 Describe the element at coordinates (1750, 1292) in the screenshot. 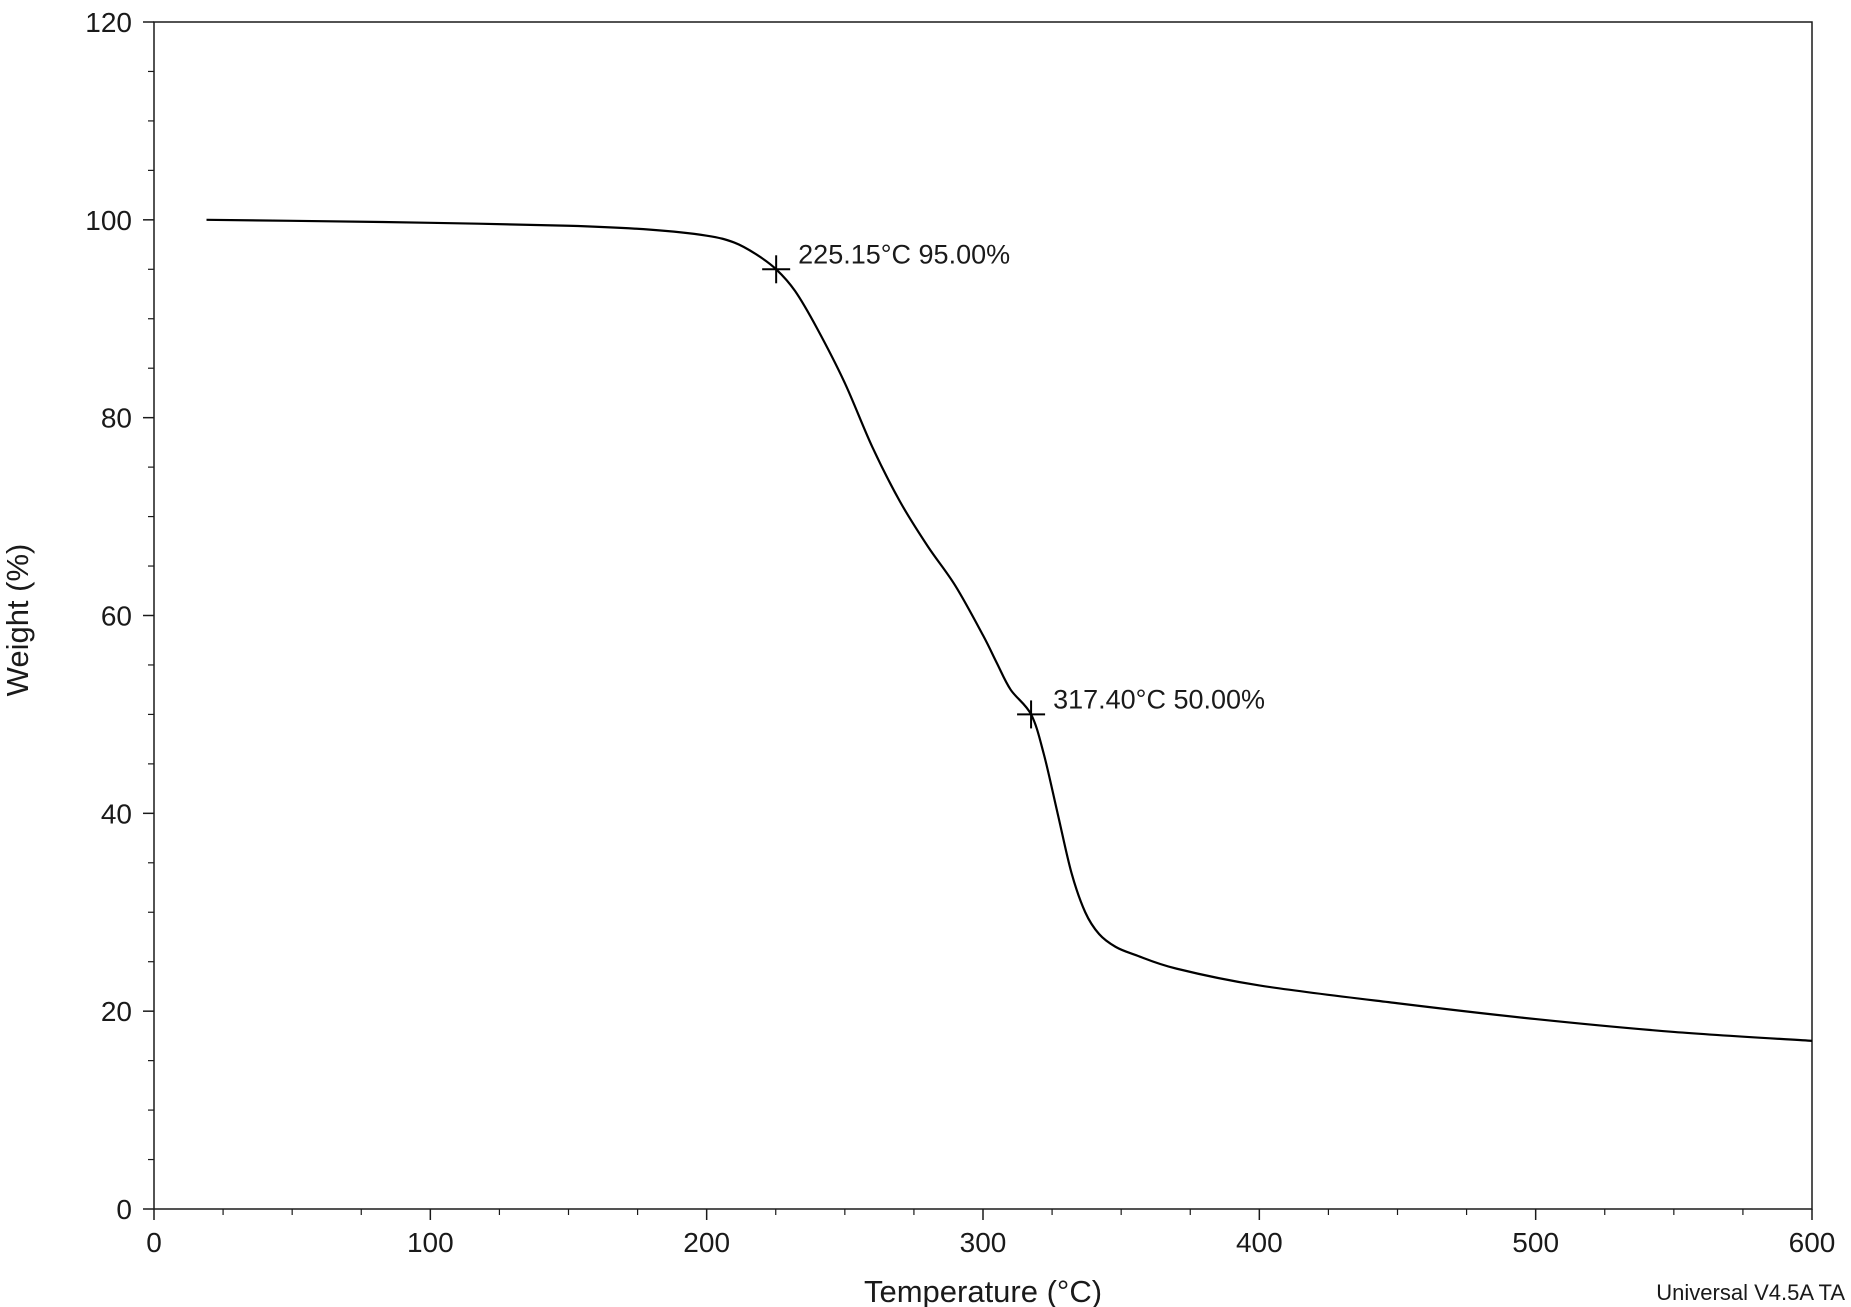

I see `software-footer: Universal V4.5A TA` at that location.